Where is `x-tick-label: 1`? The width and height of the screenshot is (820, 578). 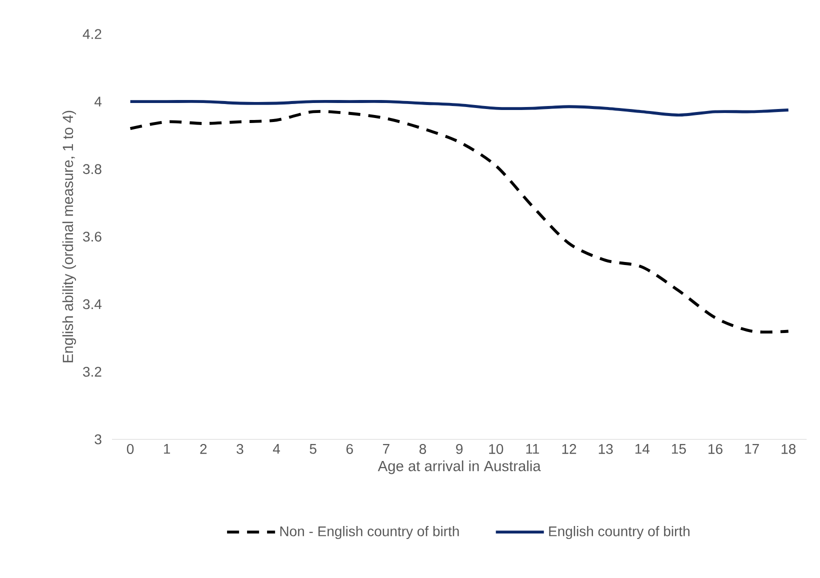 x-tick-label: 1 is located at coordinates (167, 449).